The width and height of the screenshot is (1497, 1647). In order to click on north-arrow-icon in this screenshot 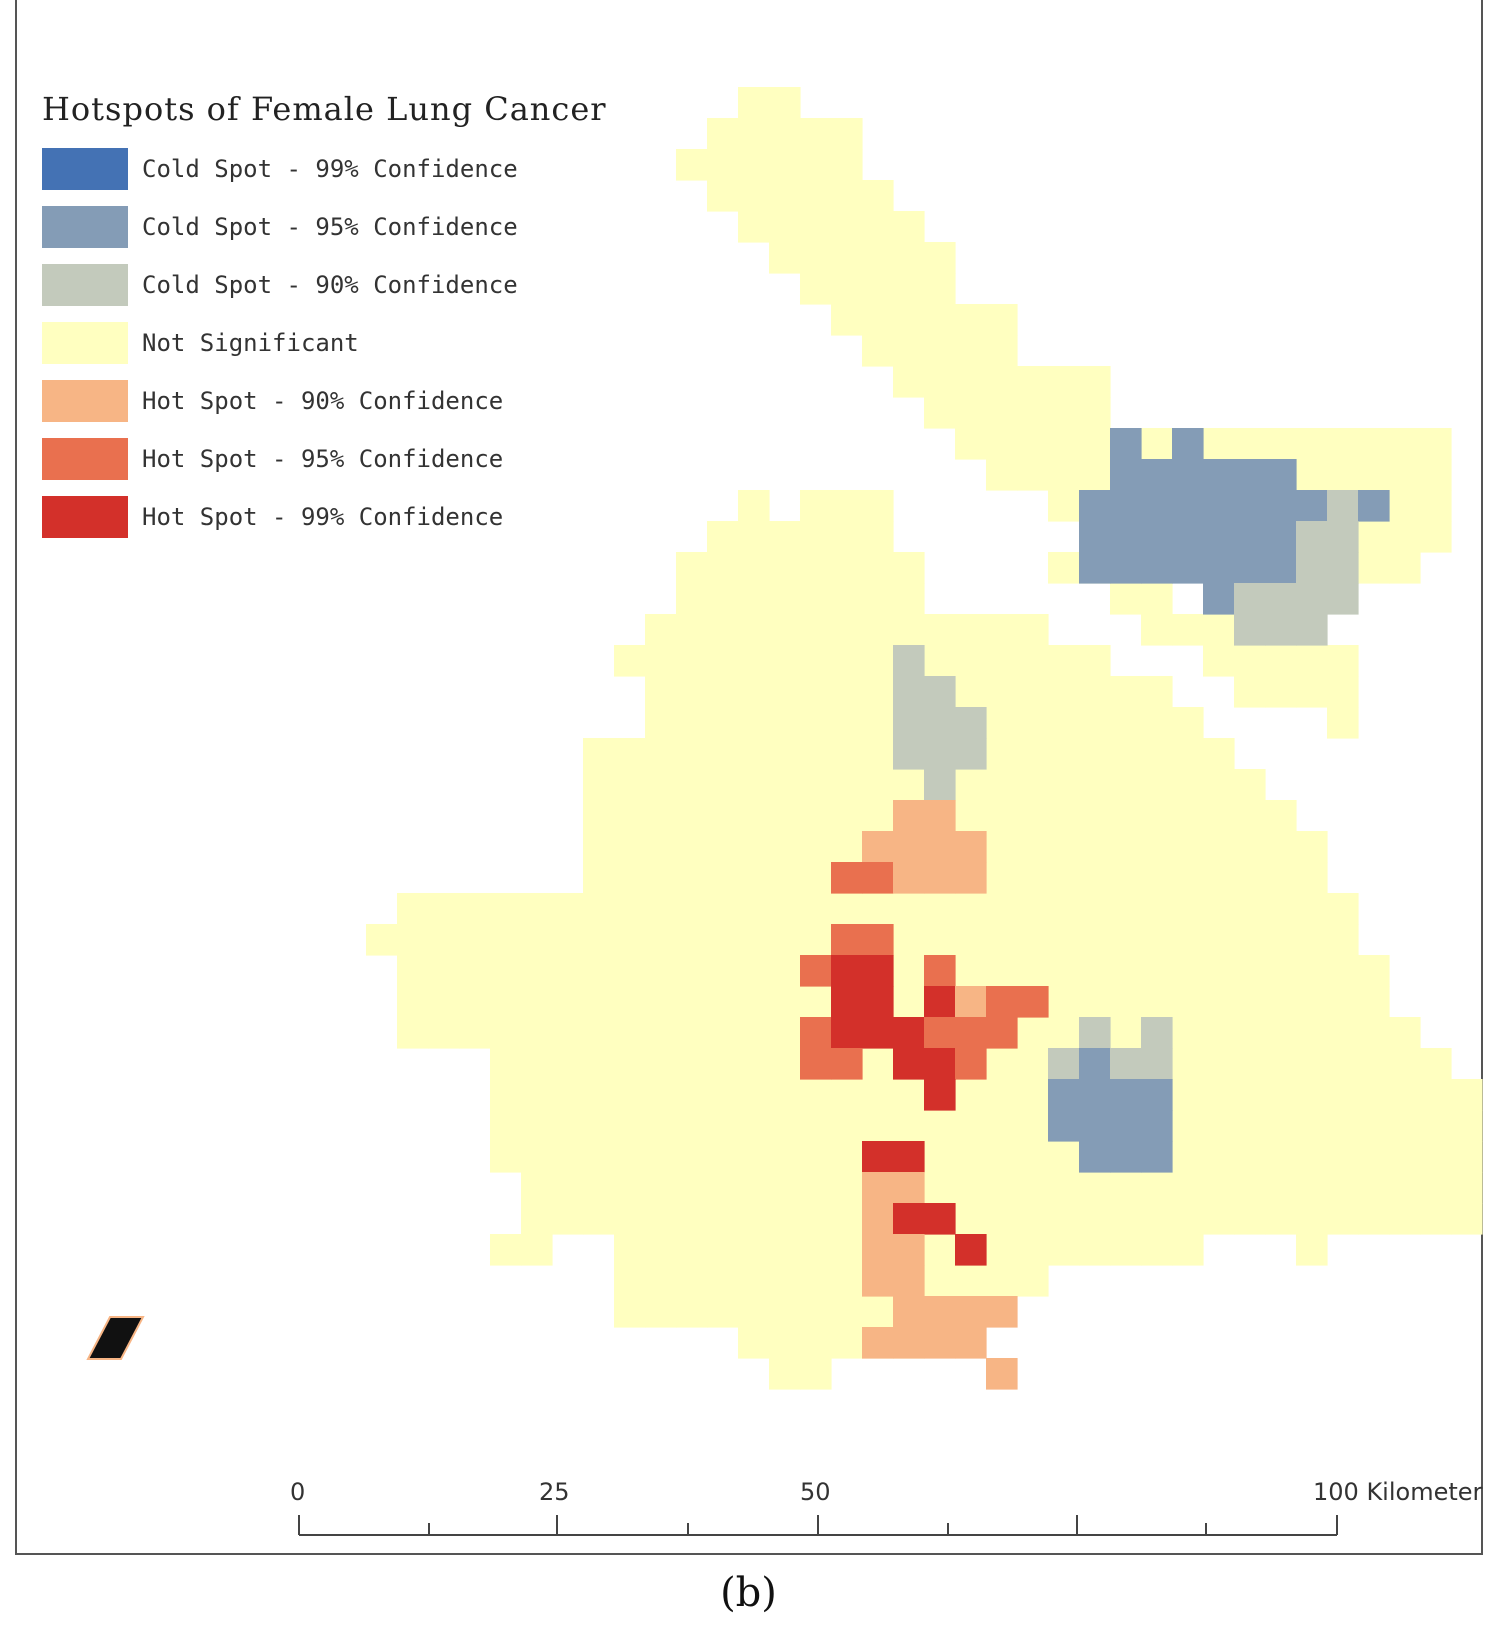, I will do `click(115, 1338)`.